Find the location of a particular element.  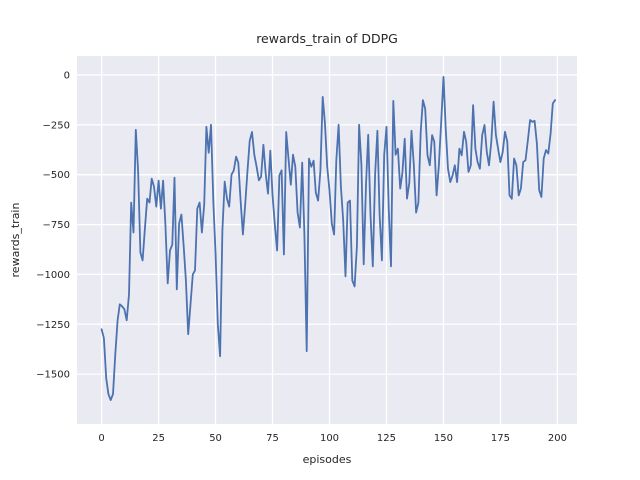

x-tick-label: 100 is located at coordinates (329, 438).